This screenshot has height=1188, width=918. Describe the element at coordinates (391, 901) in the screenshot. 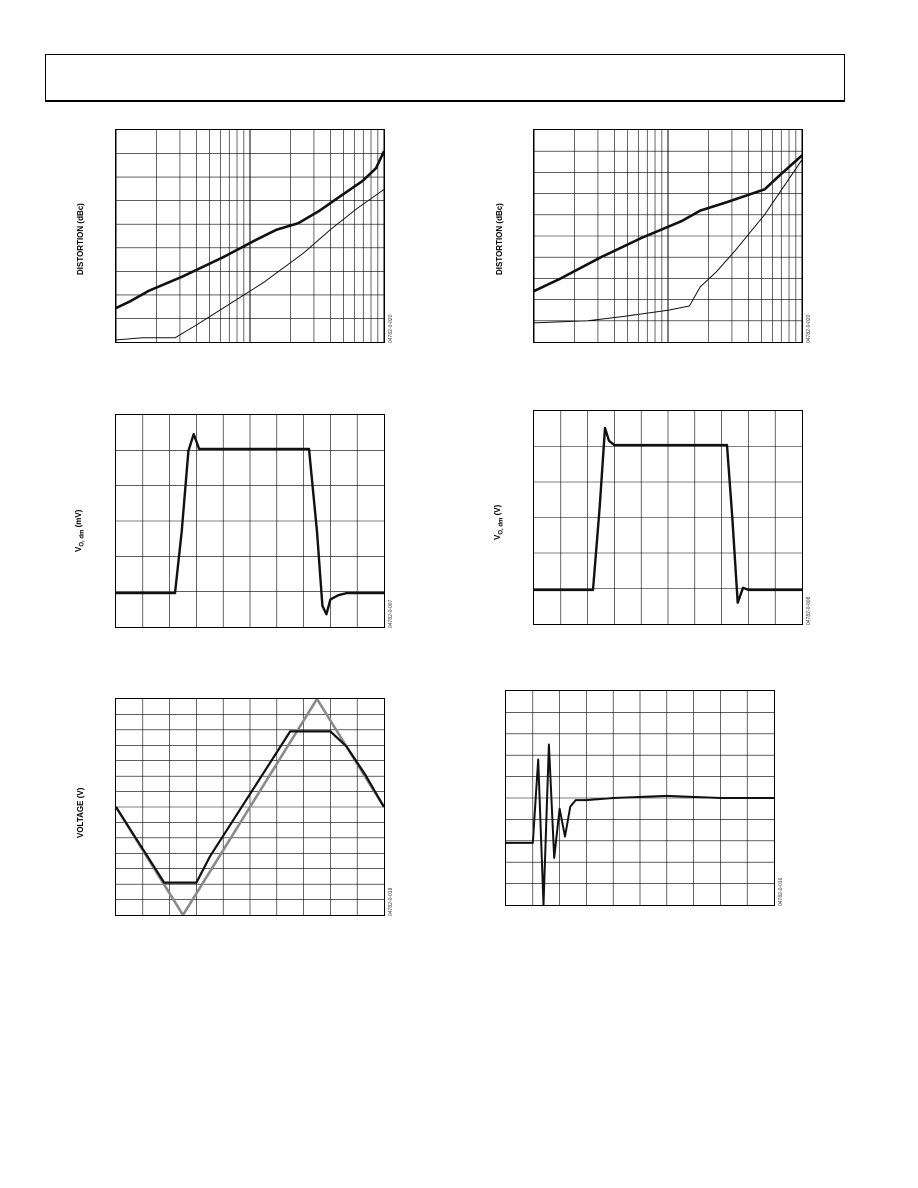

I see `figure-code: 04782-0-018` at that location.